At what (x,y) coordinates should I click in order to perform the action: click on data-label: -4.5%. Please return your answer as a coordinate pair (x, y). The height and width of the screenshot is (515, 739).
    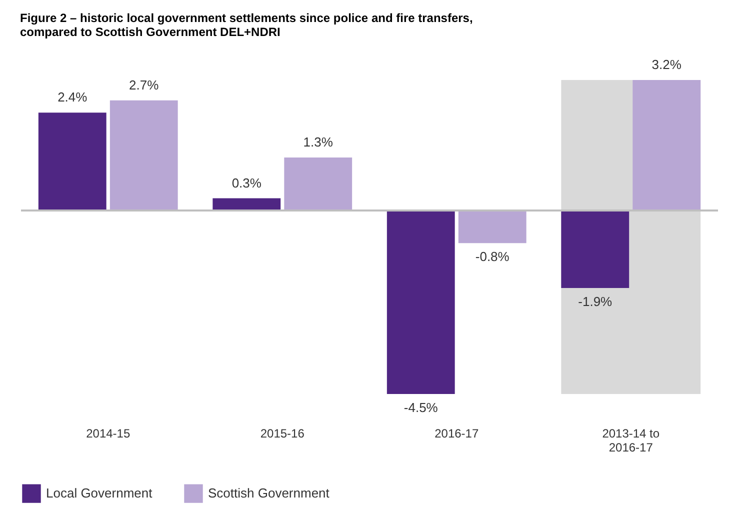
    Looking at the image, I should click on (421, 407).